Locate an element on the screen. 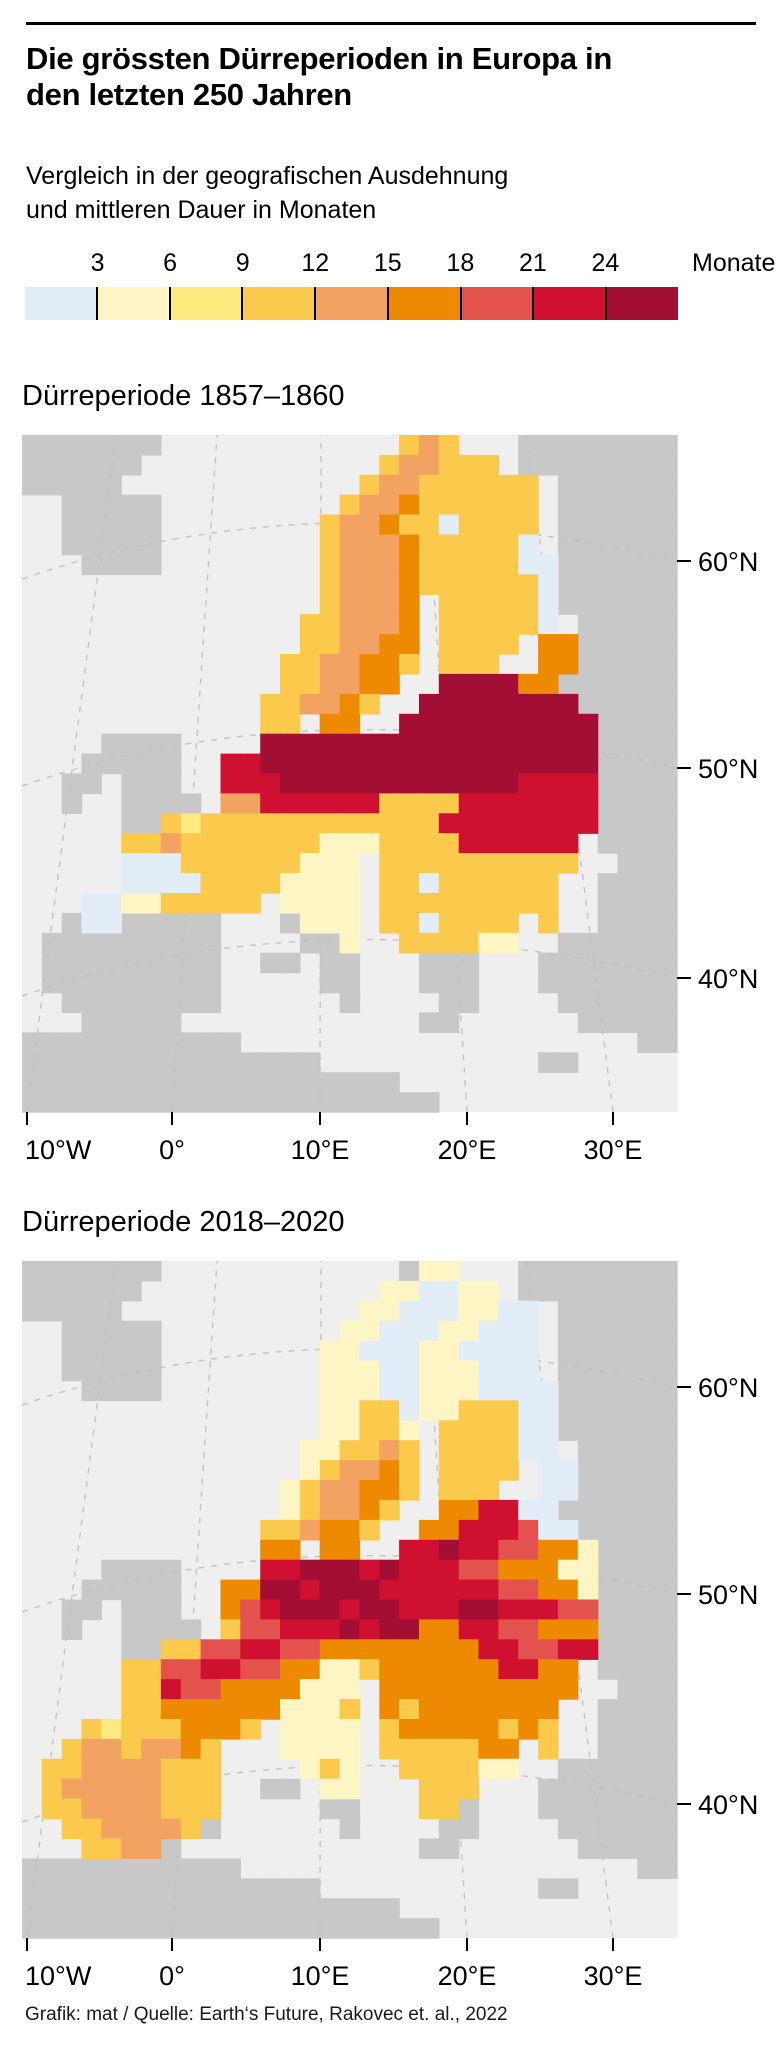 This screenshot has width=782, height=2070. page-title-line2: den letzten 250 Jahren is located at coordinates (189, 94).